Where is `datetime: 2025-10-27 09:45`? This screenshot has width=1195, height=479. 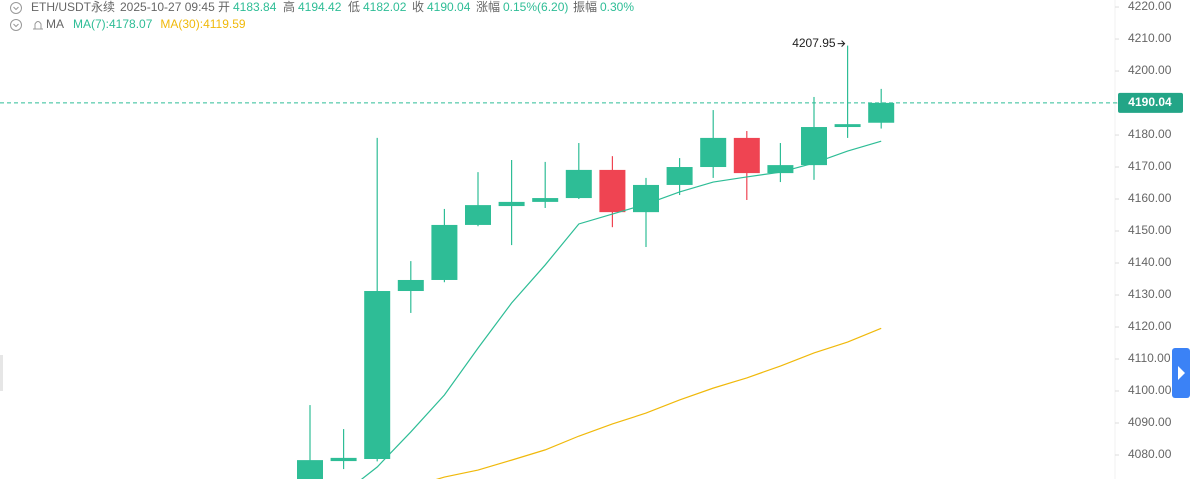 datetime: 2025-10-27 09:45 is located at coordinates (167, 7).